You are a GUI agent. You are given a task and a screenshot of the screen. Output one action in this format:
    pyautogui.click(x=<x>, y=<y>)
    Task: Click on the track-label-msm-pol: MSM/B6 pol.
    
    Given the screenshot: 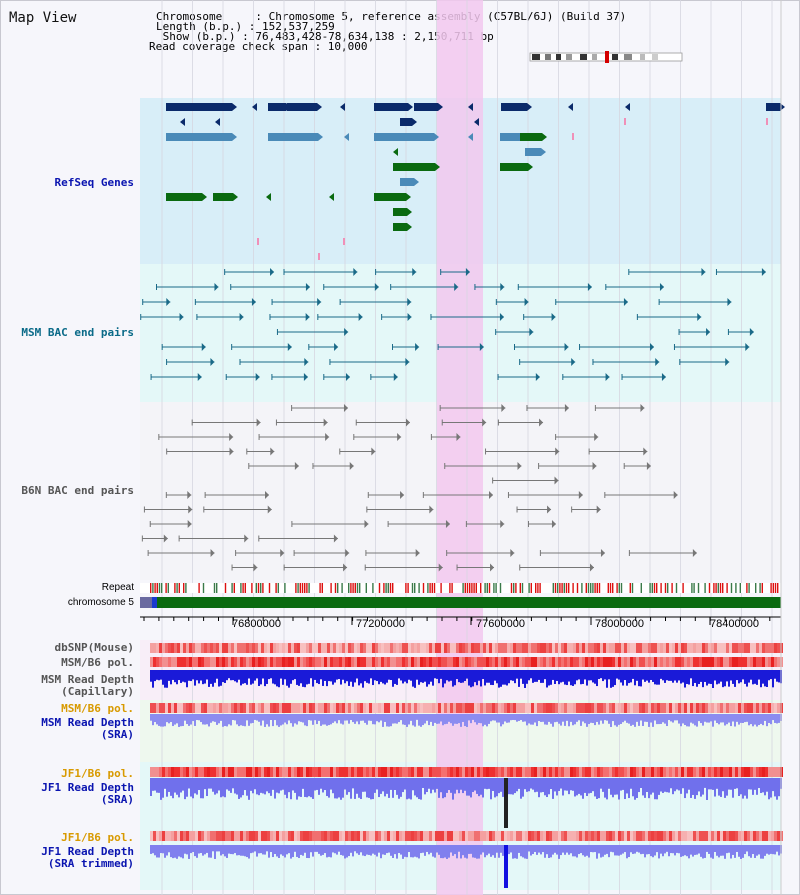 What is the action you would take?
    pyautogui.click(x=97, y=662)
    